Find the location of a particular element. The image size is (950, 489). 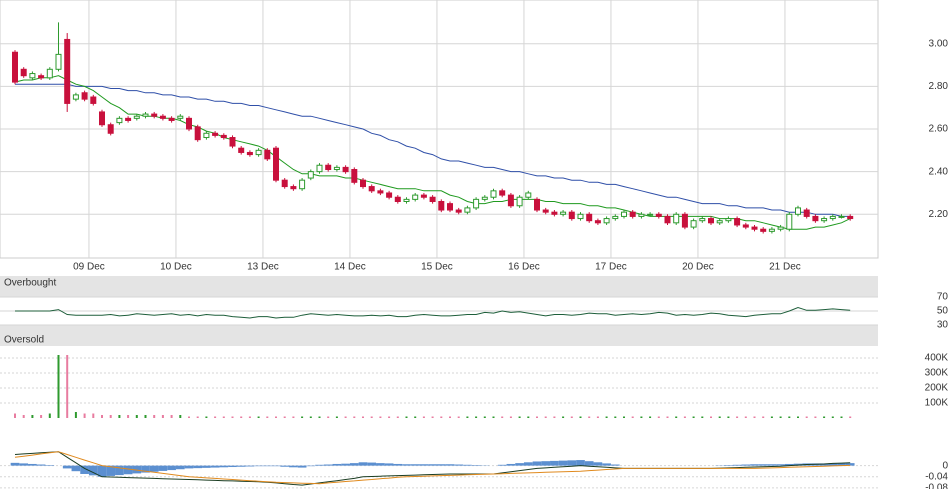

line is located at coordinates (432, 468).